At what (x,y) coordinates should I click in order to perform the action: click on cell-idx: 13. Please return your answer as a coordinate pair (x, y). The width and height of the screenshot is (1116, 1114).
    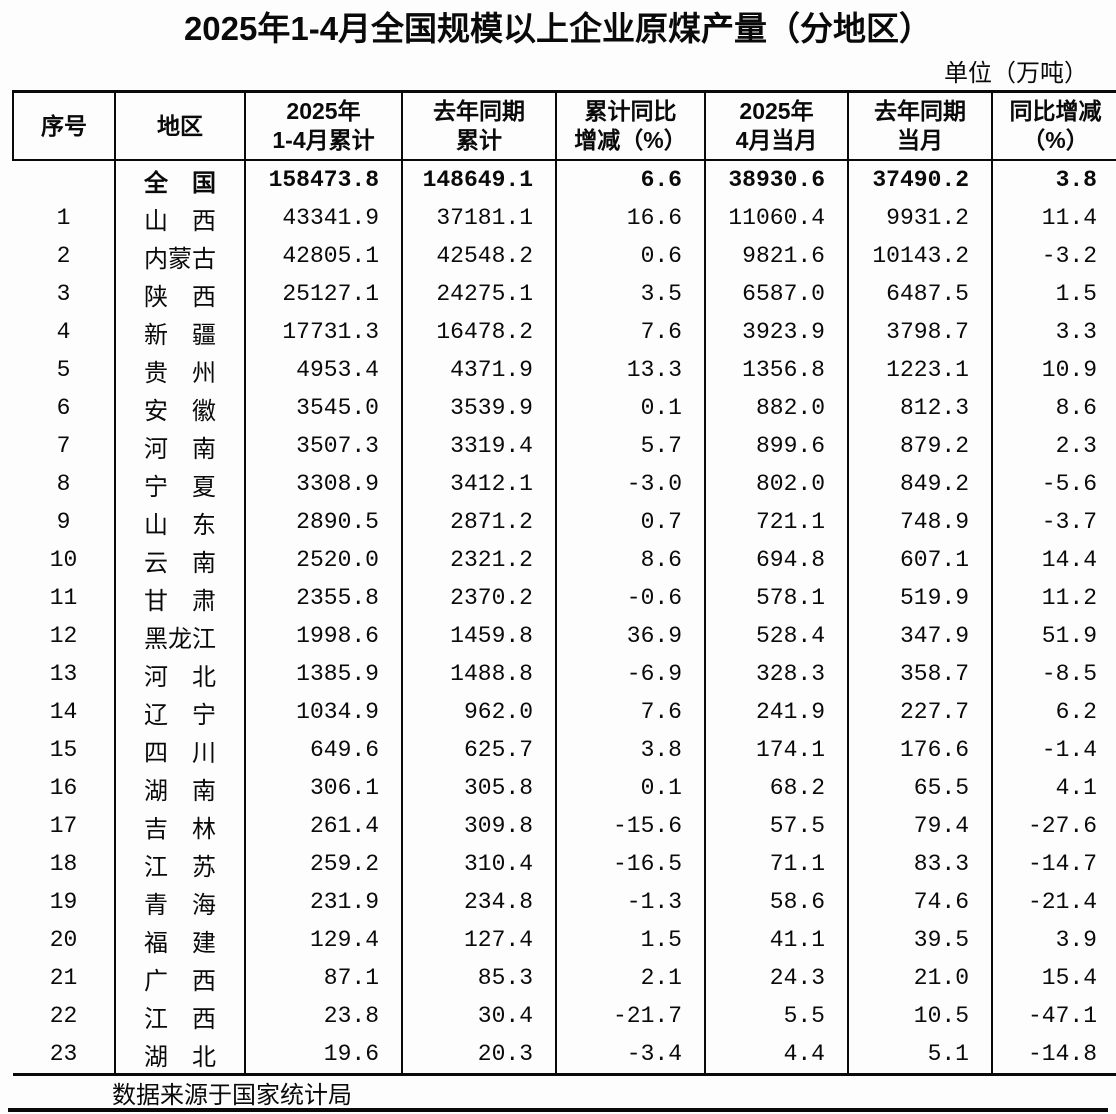
    Looking at the image, I should click on (63, 674).